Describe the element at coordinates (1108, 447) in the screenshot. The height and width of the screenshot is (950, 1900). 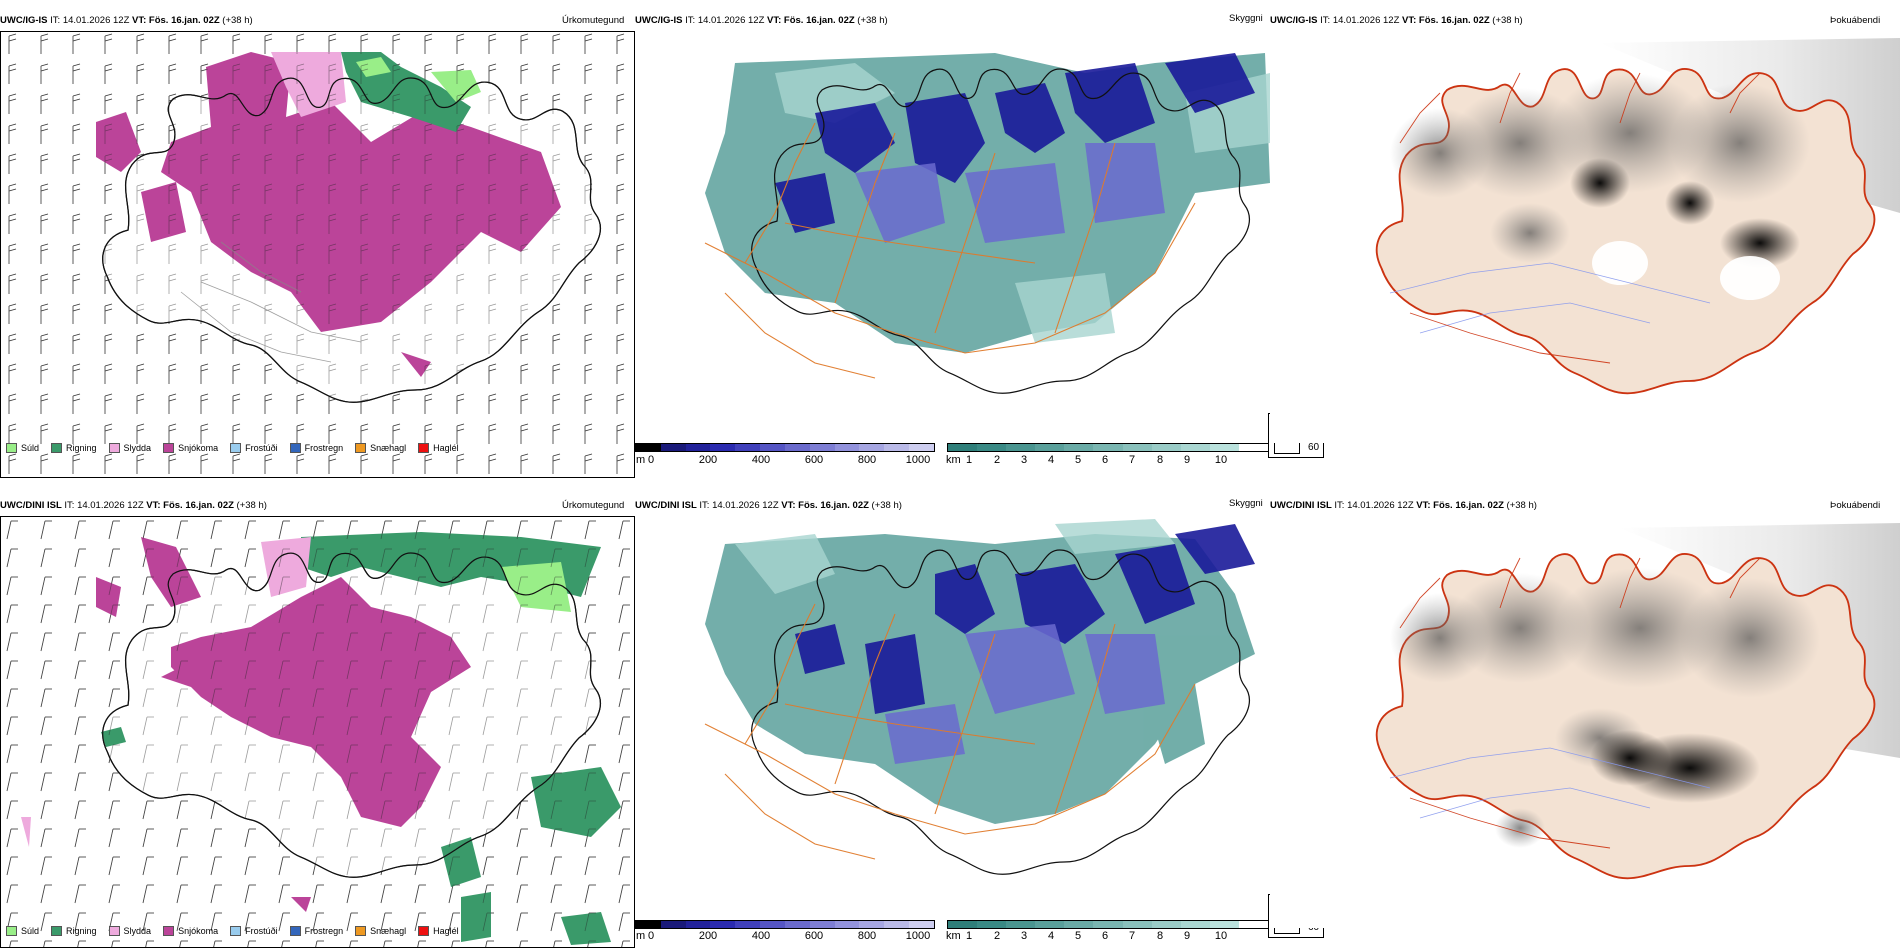
I see `visibility-scale-bar-row1` at that location.